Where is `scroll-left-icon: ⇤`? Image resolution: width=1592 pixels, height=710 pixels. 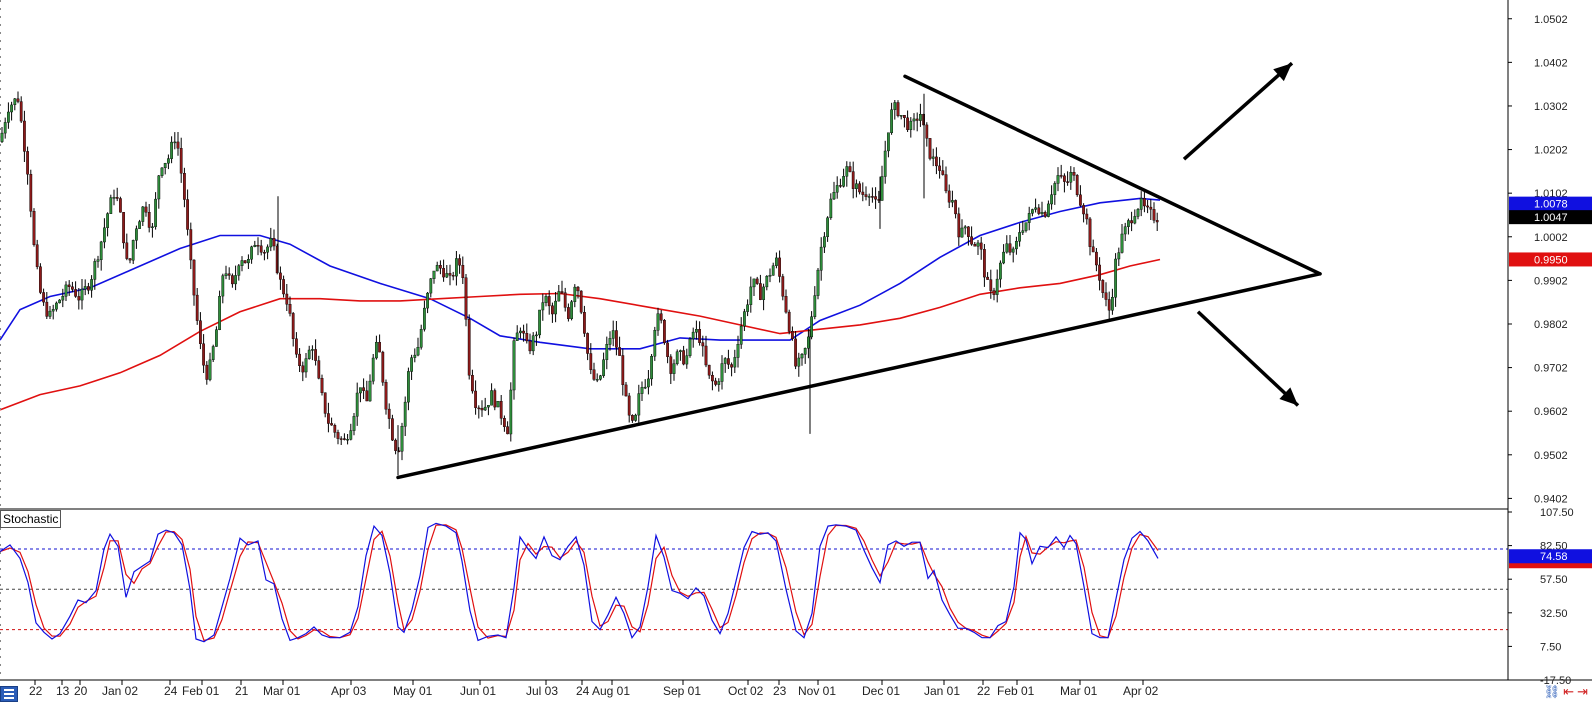
scroll-left-icon: ⇤ is located at coordinates (1569, 692).